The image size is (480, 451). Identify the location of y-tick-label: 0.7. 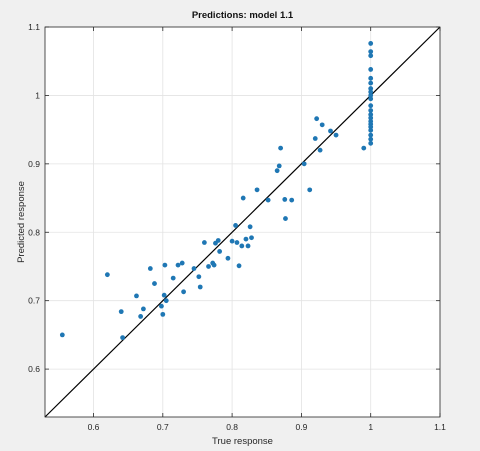
(34, 301).